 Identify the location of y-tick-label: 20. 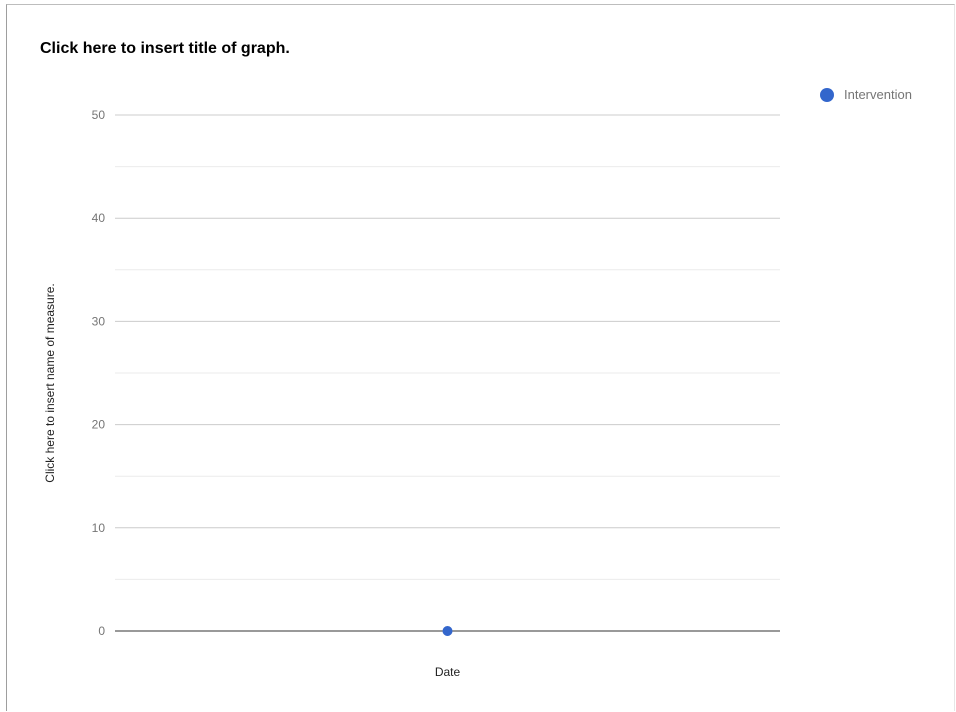
(99, 425).